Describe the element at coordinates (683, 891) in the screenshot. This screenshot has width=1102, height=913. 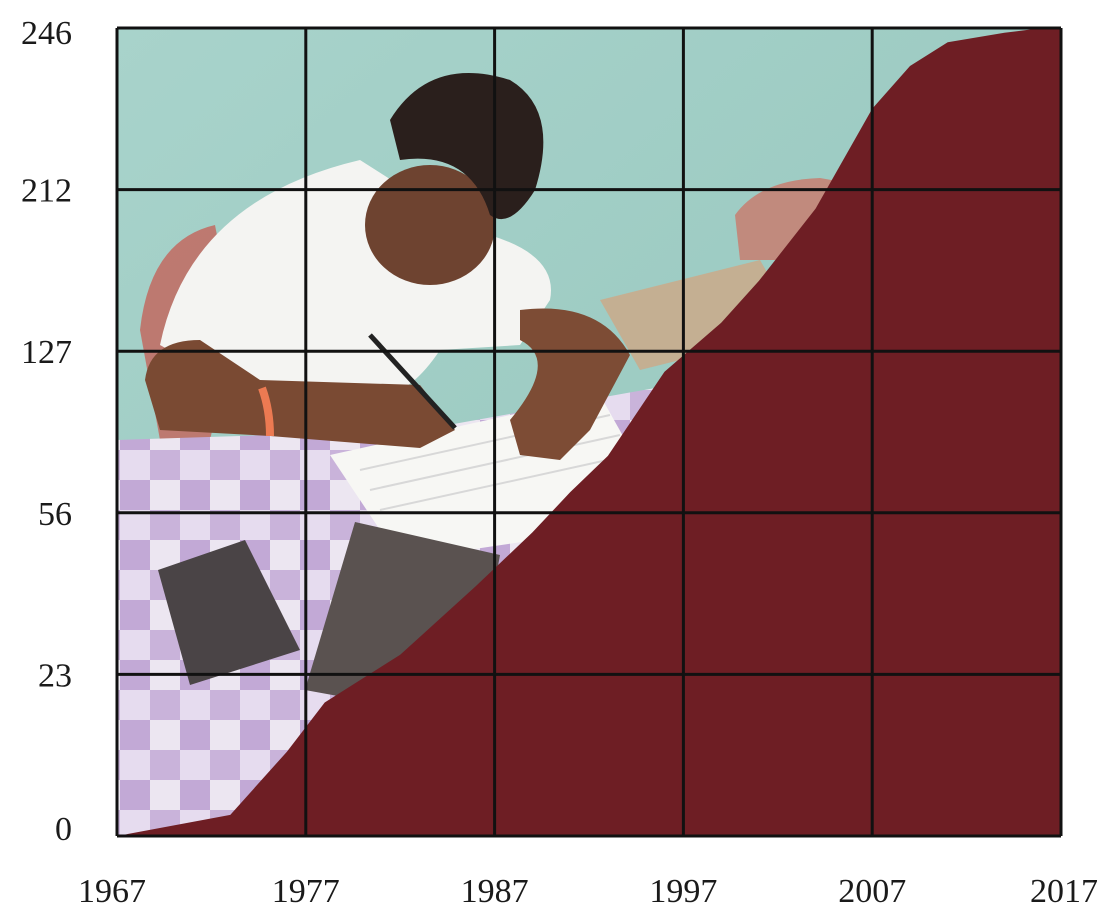
I see `x-tick-label: 1997` at that location.